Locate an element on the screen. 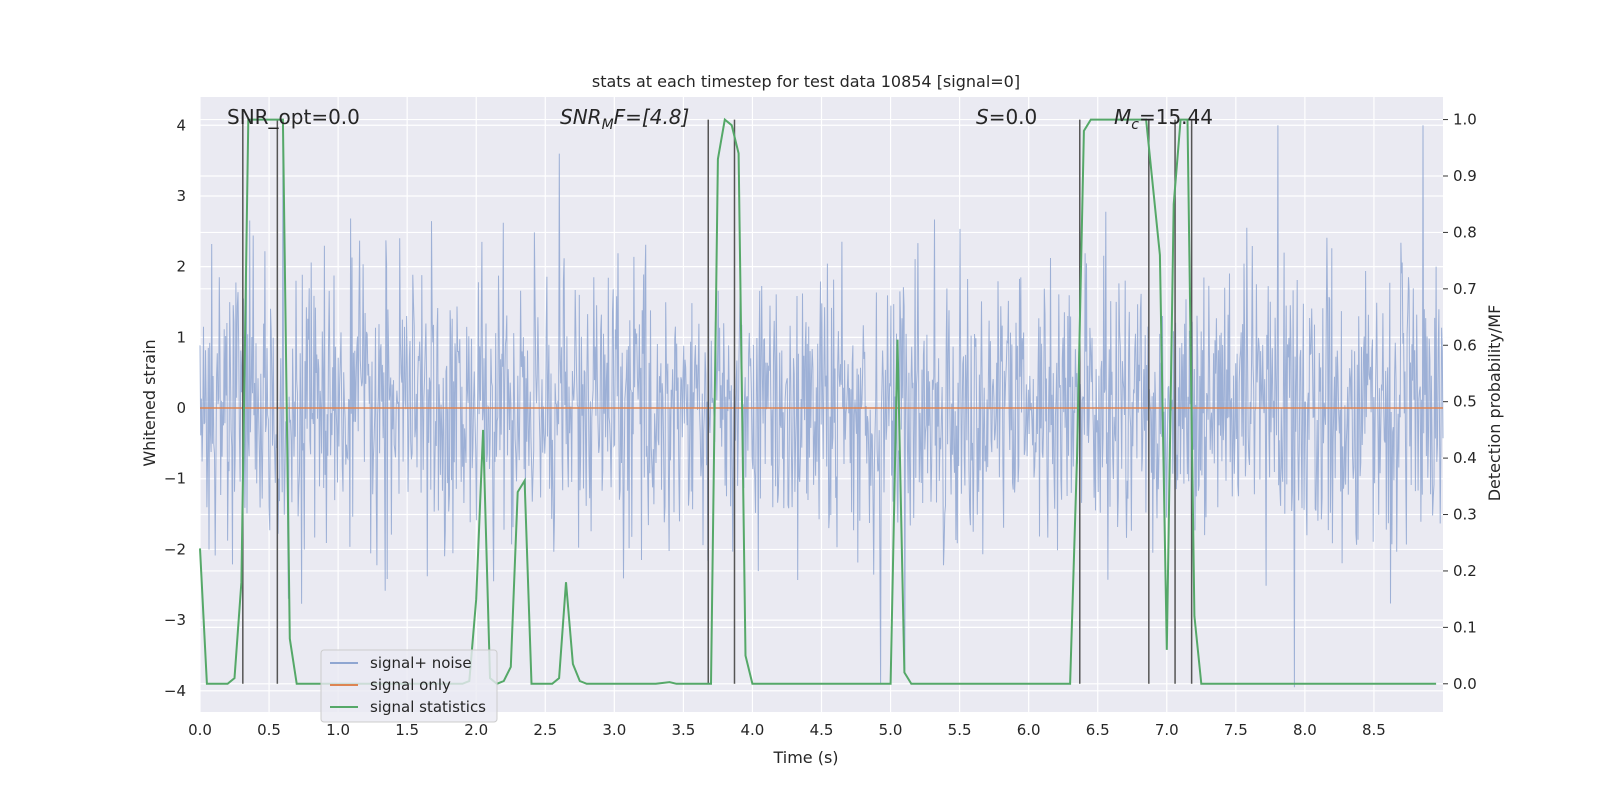 Image resolution: width=1600 pixels, height=804 pixels. y-right-tick-label: 1.0 is located at coordinates (1465, 120).